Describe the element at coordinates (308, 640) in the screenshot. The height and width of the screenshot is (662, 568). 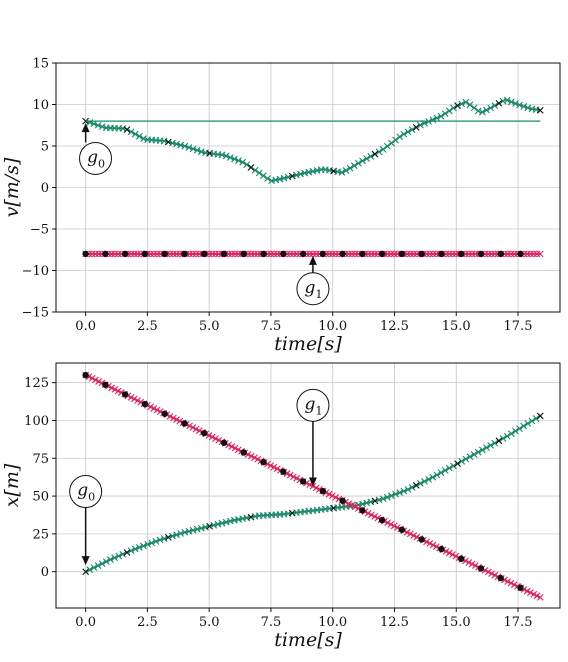
I see `x-axis-label: time[s]` at that location.